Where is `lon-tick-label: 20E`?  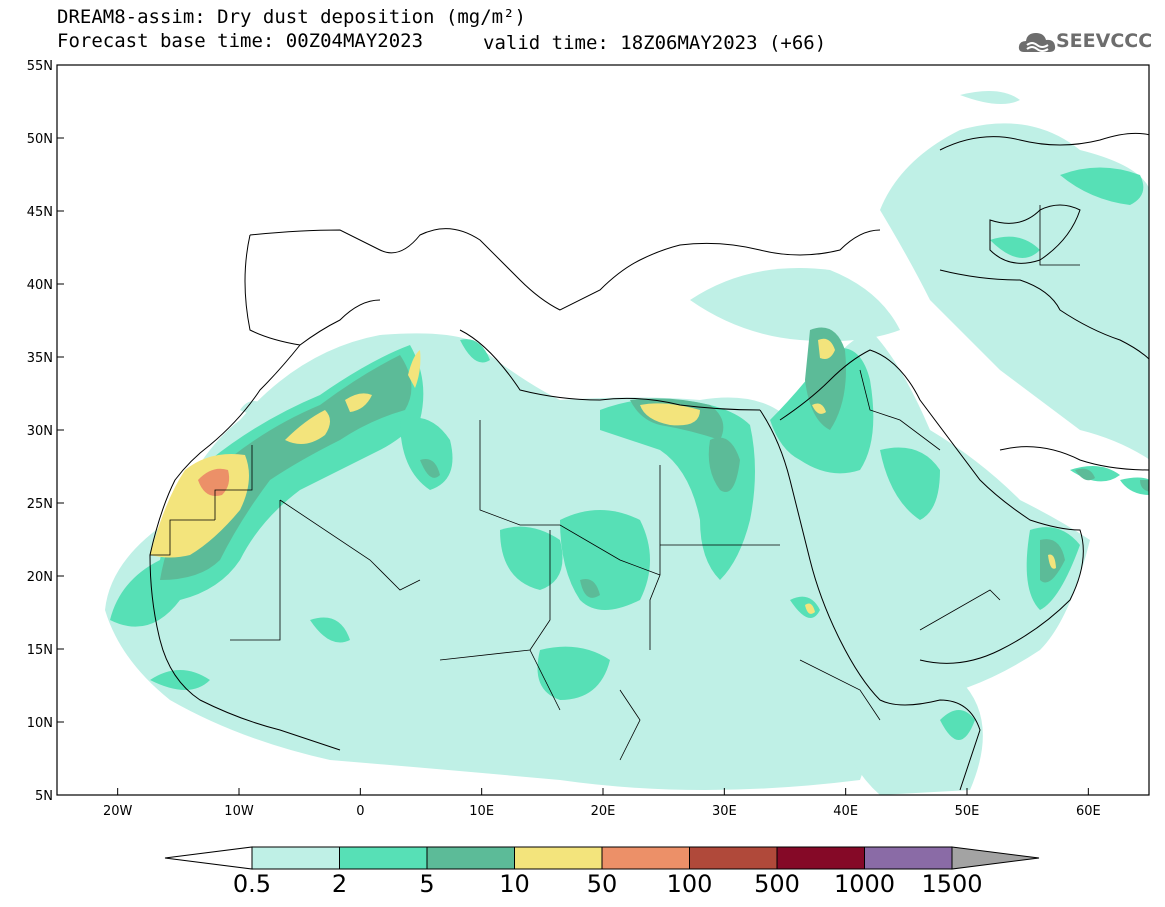 lon-tick-label: 20E is located at coordinates (603, 811).